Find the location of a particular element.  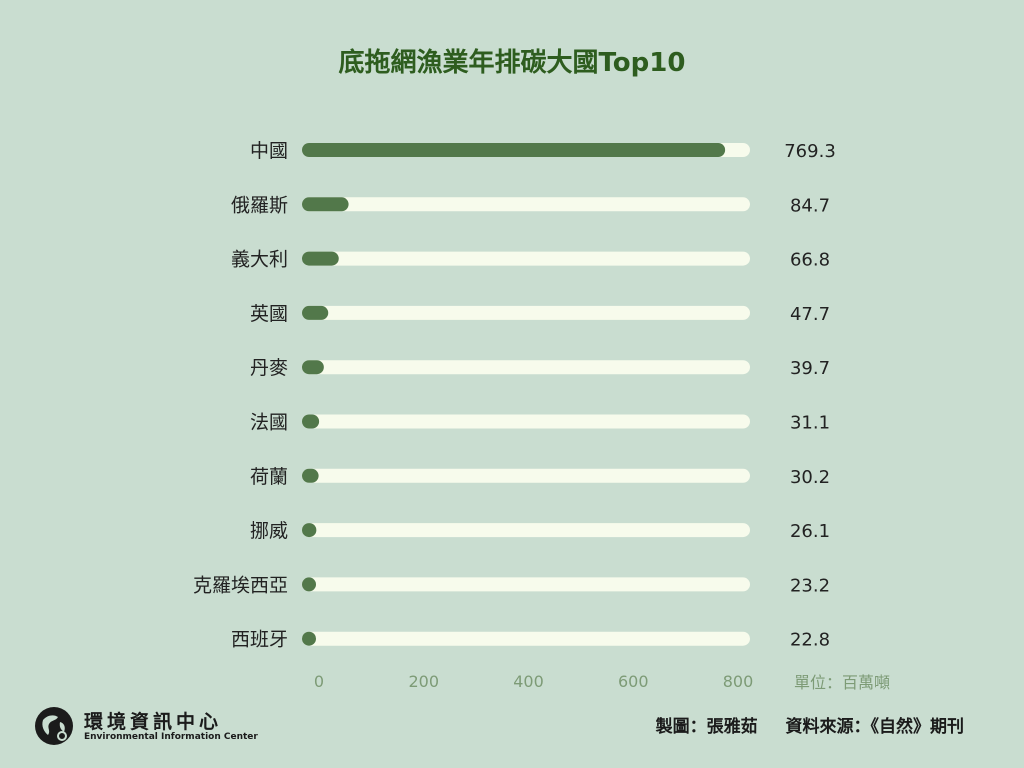

value-label: 66.8 is located at coordinates (810, 260).